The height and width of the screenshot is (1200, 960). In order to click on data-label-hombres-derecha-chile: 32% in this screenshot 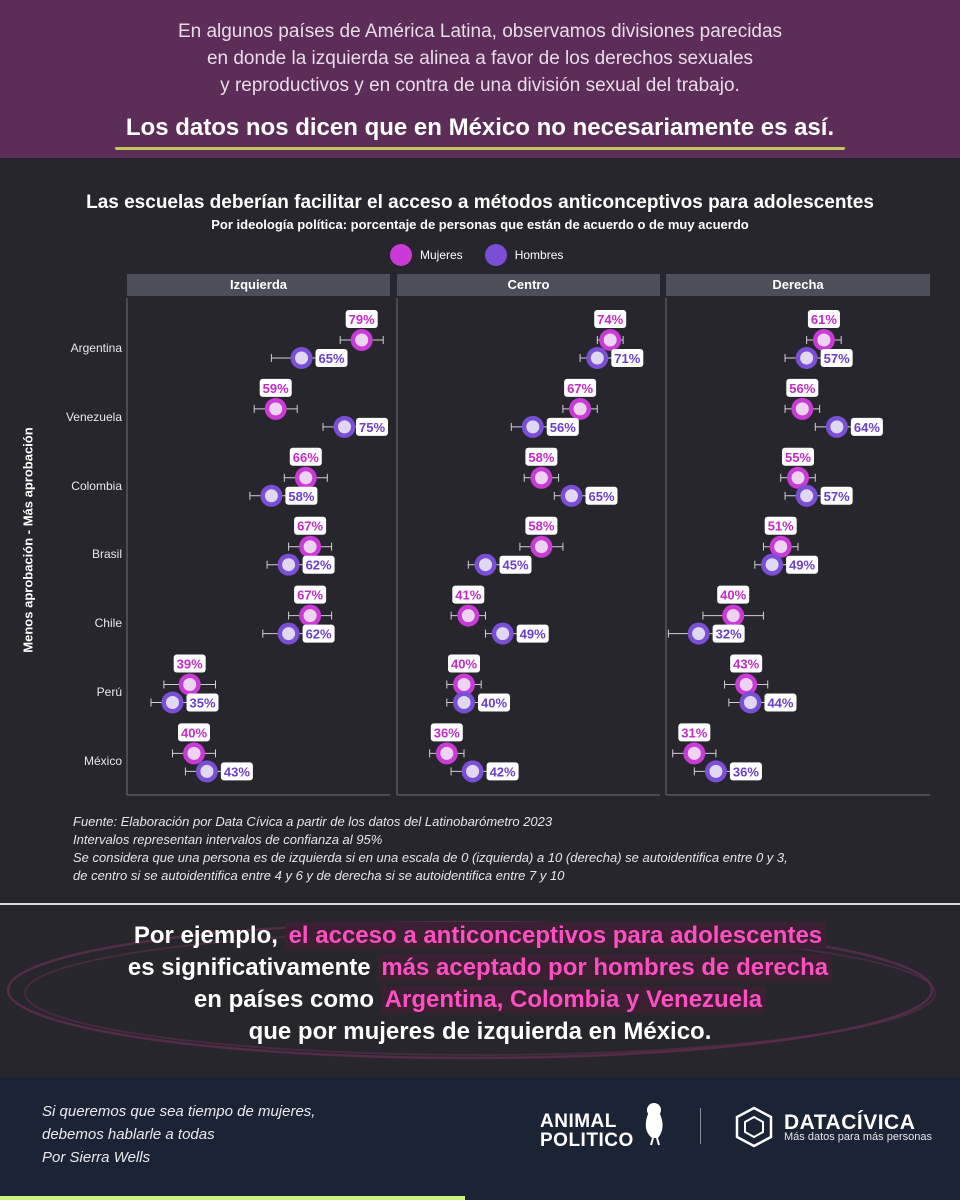, I will do `click(729, 634)`.